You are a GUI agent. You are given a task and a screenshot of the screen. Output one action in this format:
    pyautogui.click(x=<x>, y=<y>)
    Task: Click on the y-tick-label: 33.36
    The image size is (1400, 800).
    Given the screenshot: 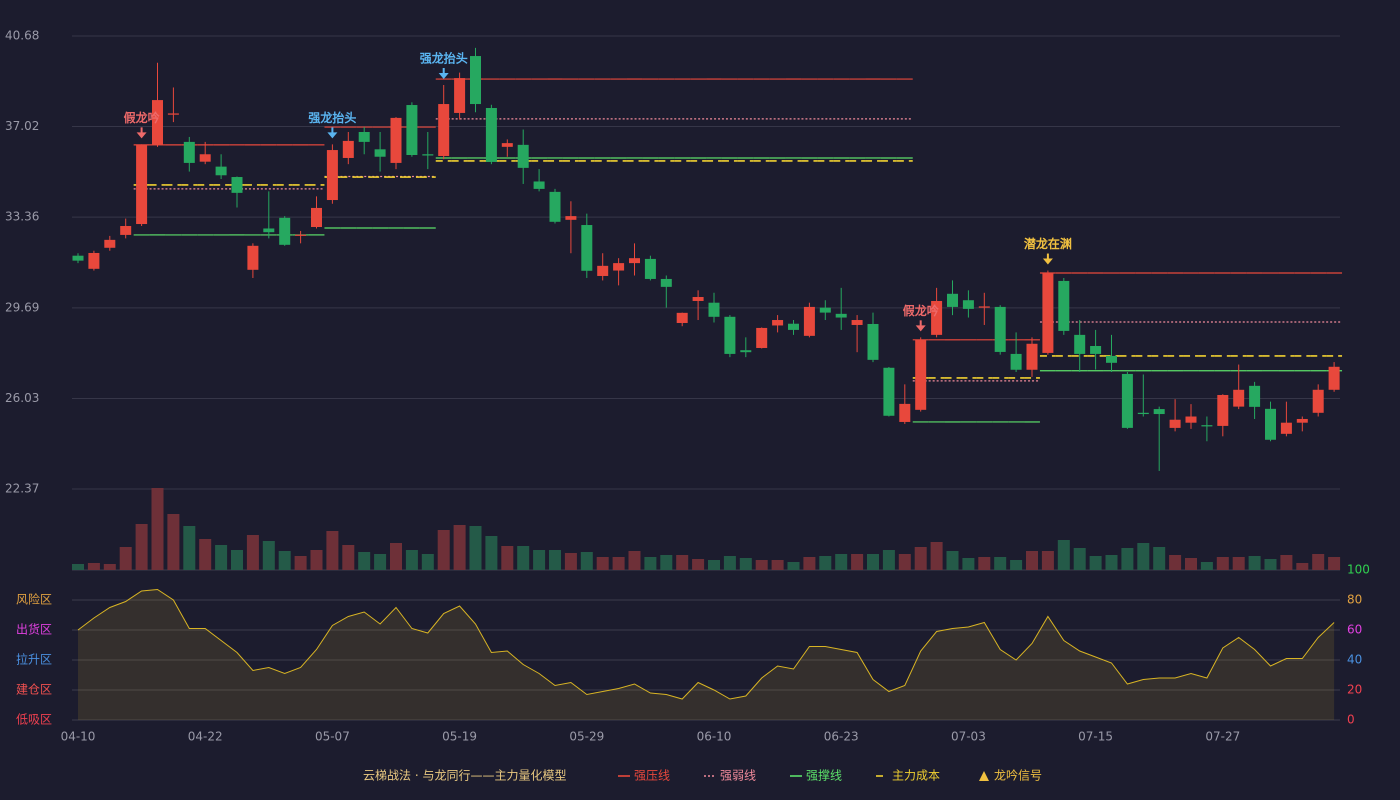 What is the action you would take?
    pyautogui.click(x=22, y=217)
    